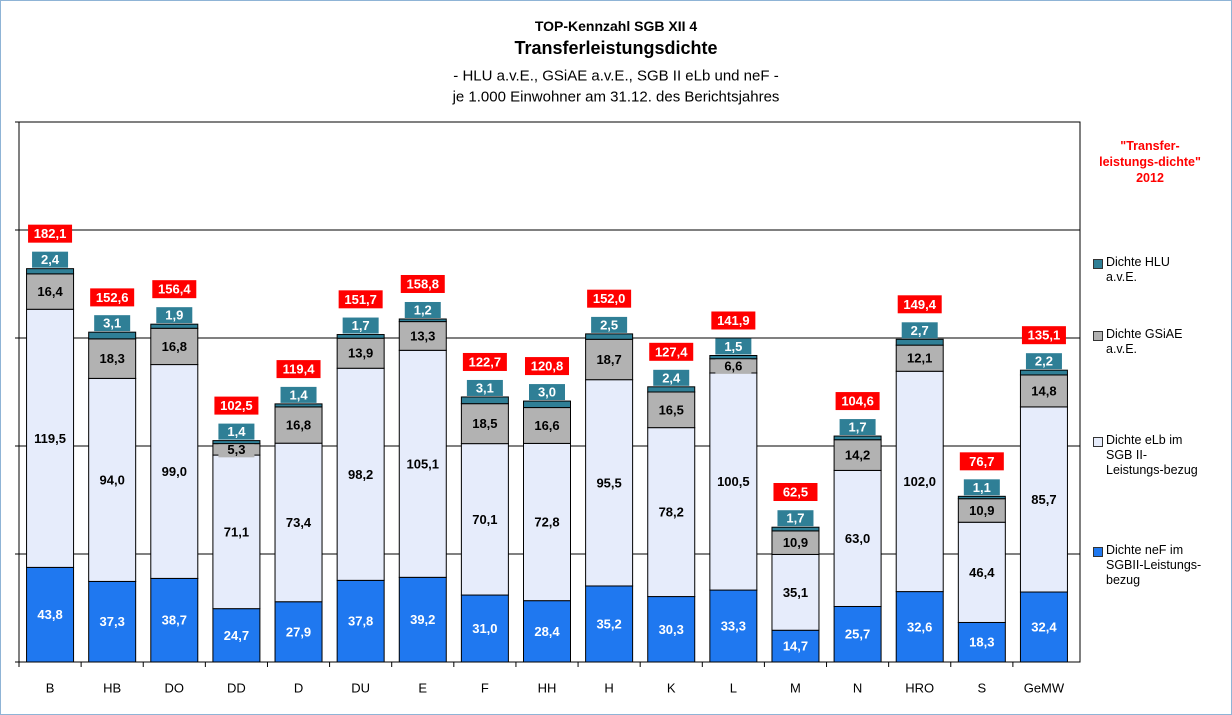  What do you see at coordinates (298, 631) in the screenshot?
I see `data-label: 27,9` at bounding box center [298, 631].